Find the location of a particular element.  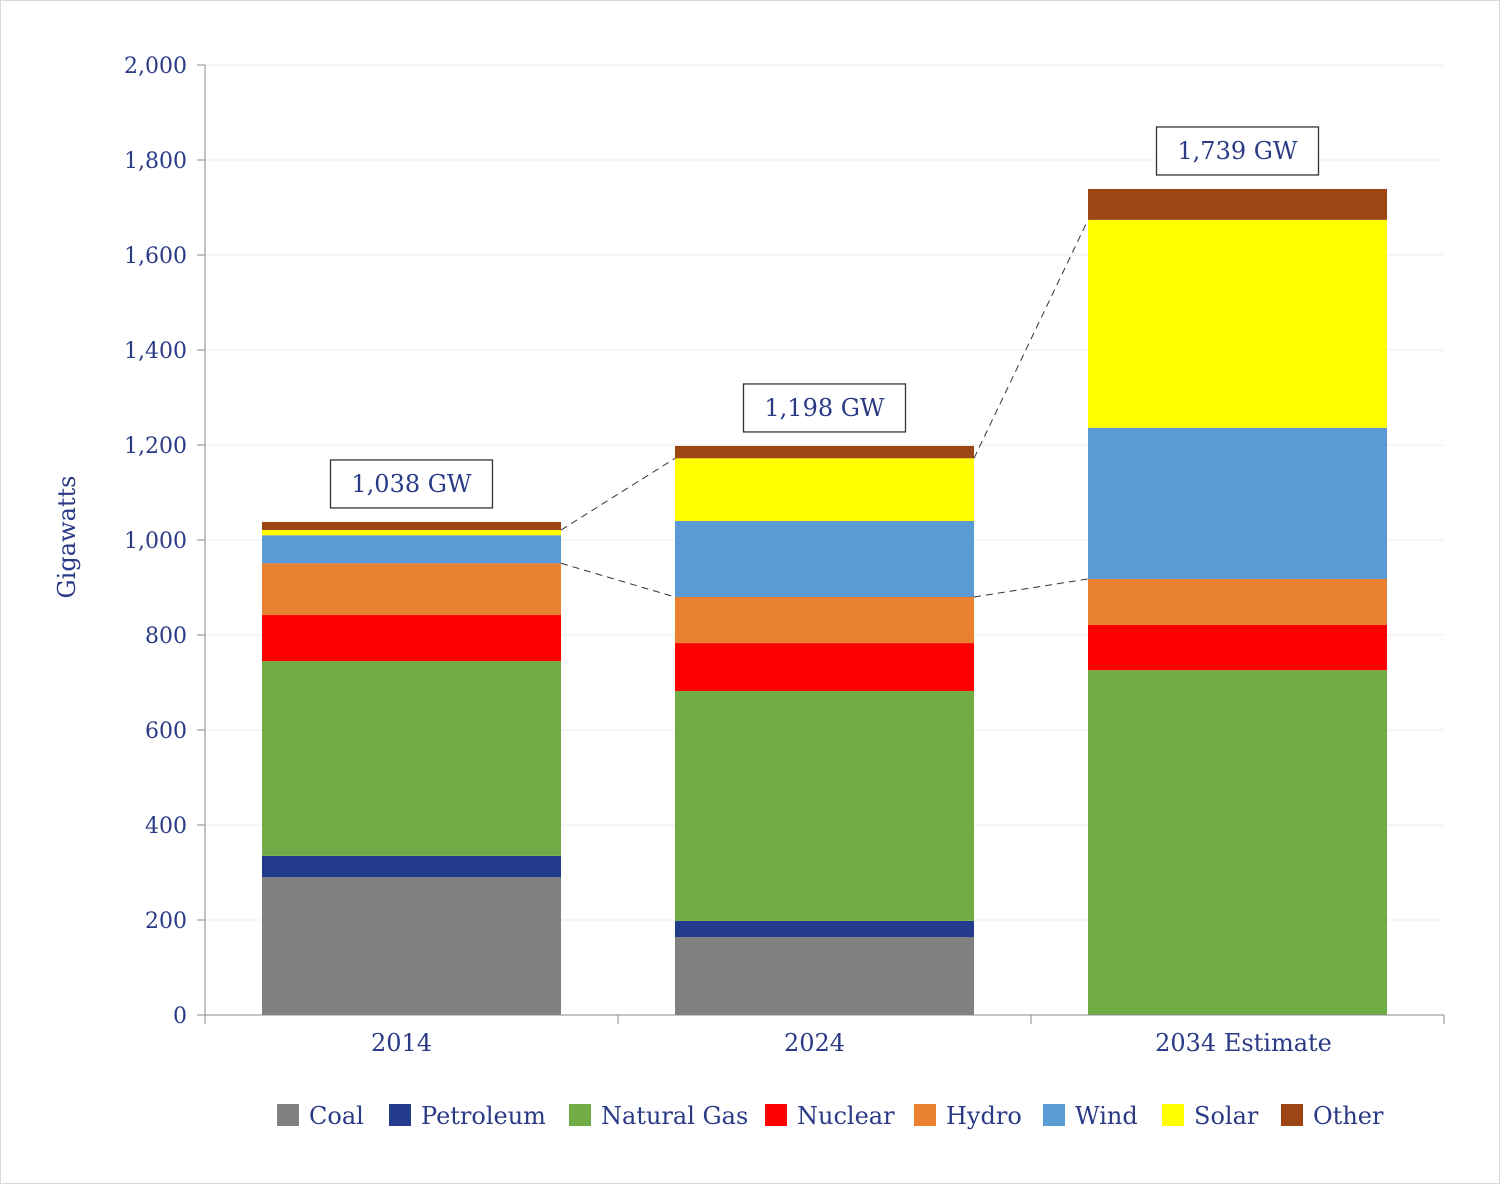

legend-label: Other is located at coordinates (1348, 1116).